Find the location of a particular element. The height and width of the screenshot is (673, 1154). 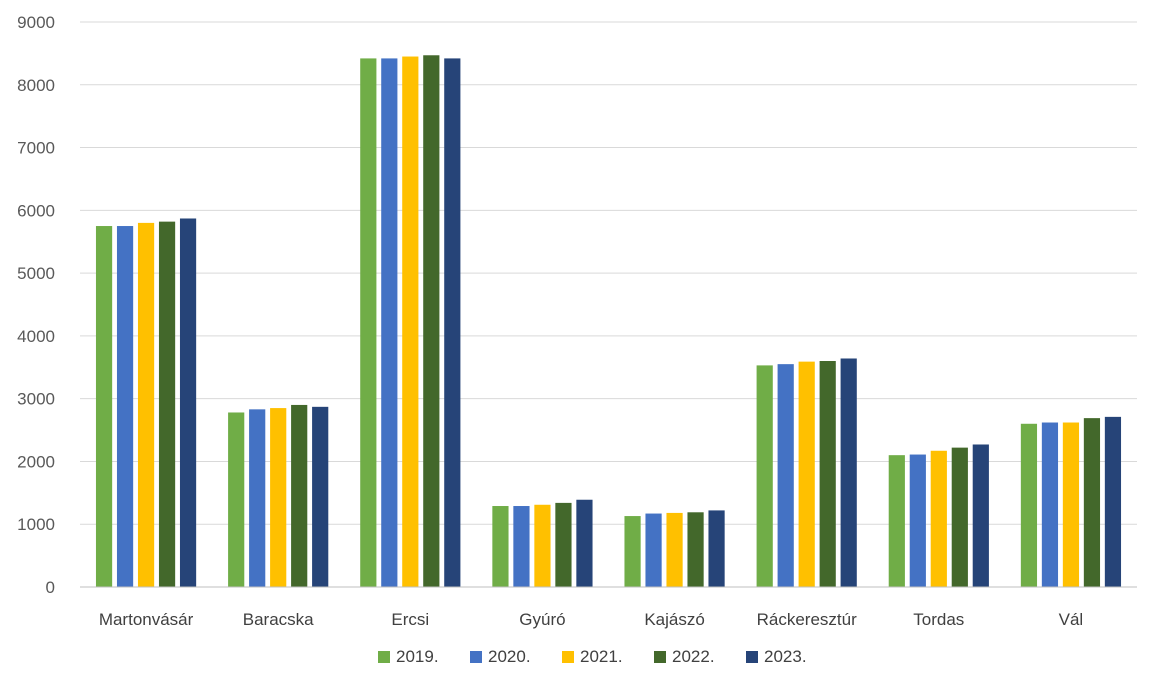

x-tick-label: Baracska is located at coordinates (278, 619).